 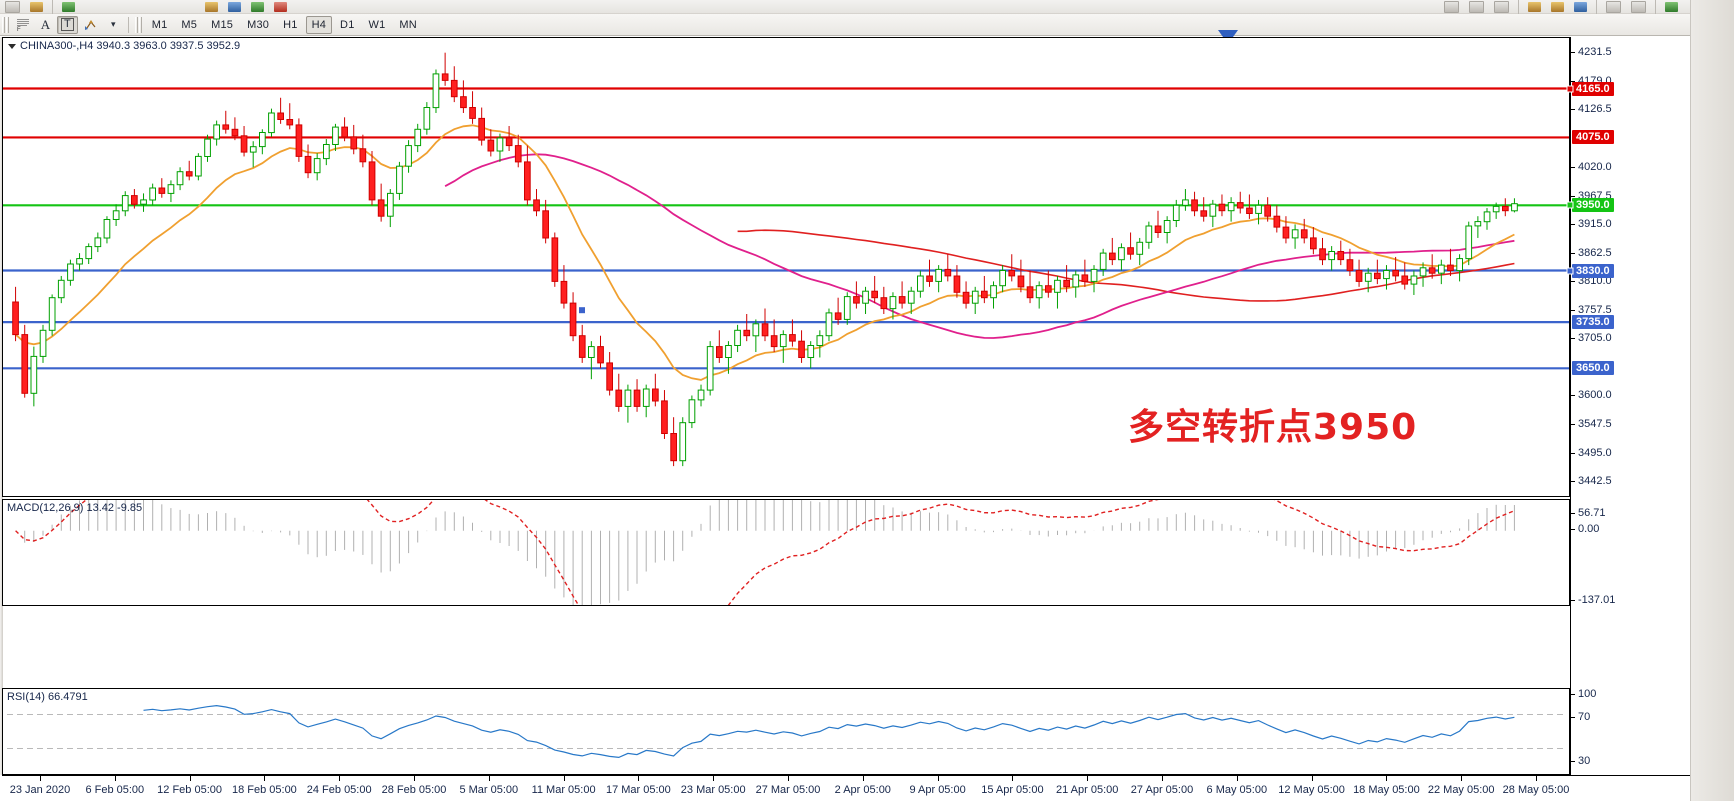 I want to click on new-order-icon, so click(x=68, y=6).